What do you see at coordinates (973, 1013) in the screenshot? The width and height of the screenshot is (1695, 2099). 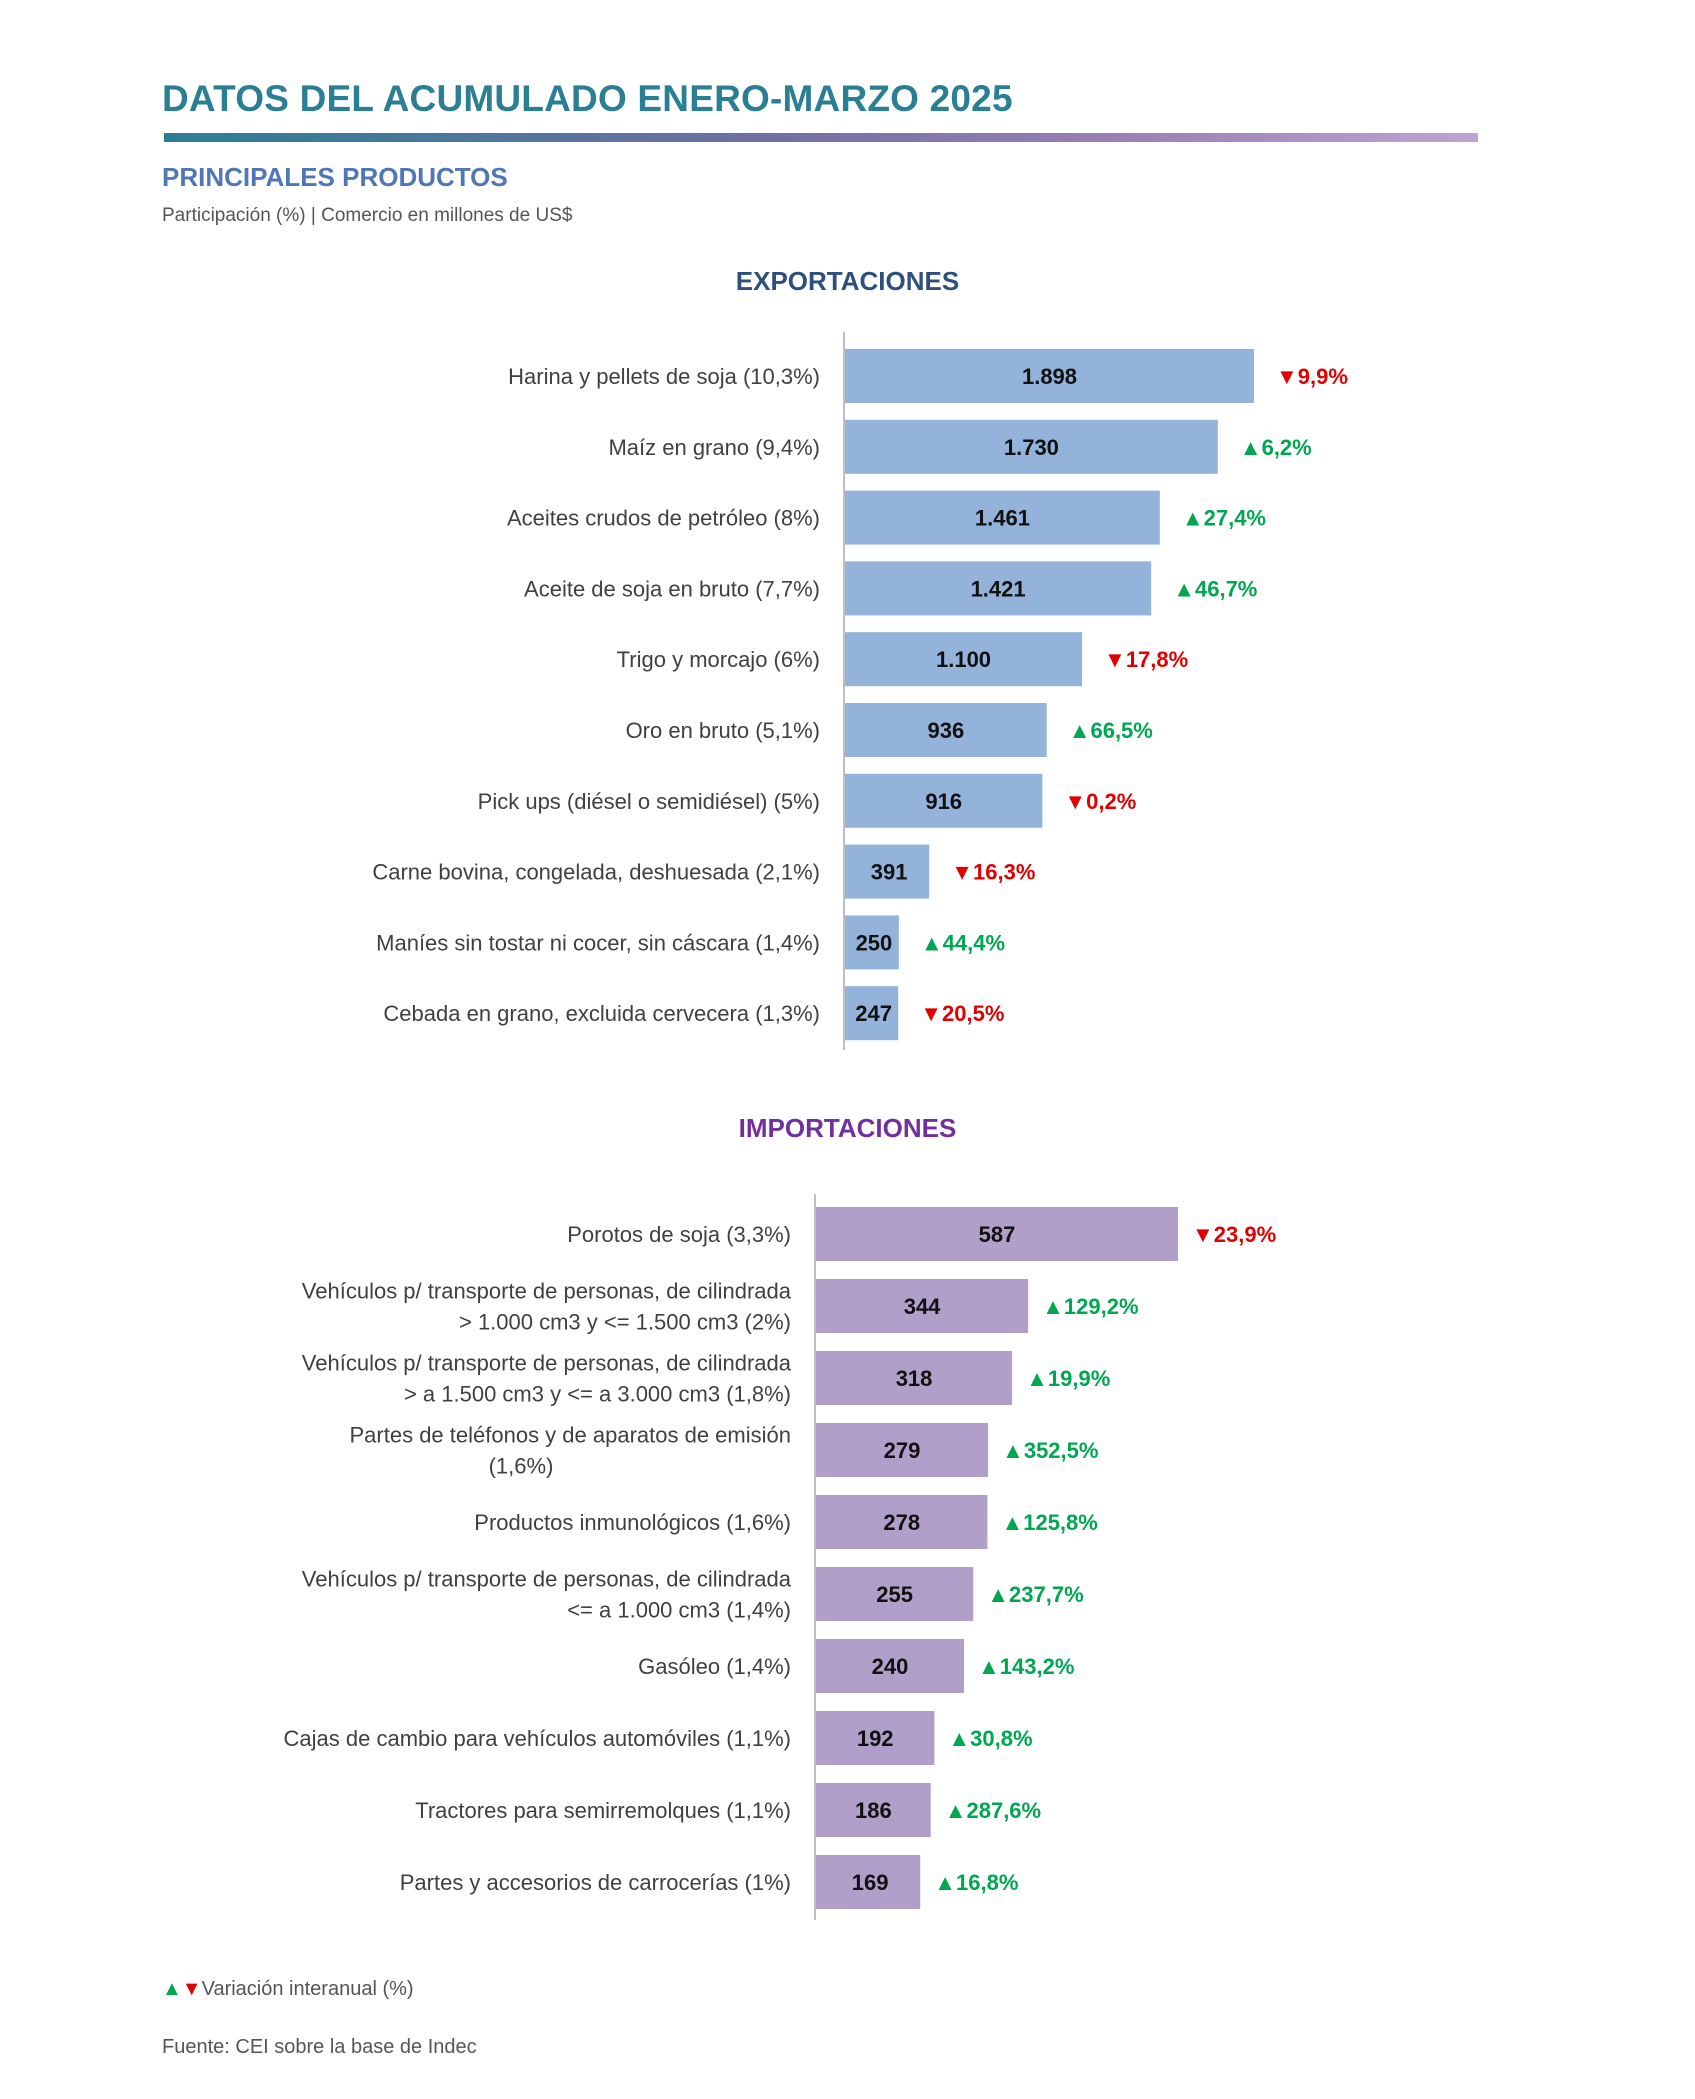 I see `variation-value: 20,5%` at bounding box center [973, 1013].